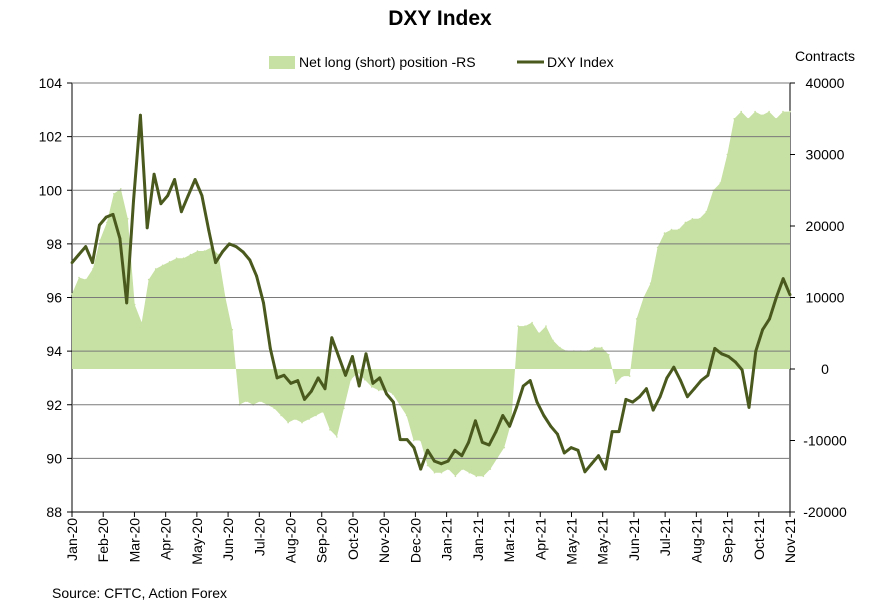 Image resolution: width=880 pixels, height=610 pixels. What do you see at coordinates (818, 297) in the screenshot?
I see `right-axis-ticks: 40000 30000 20000 10000 0 -10000 -20000` at bounding box center [818, 297].